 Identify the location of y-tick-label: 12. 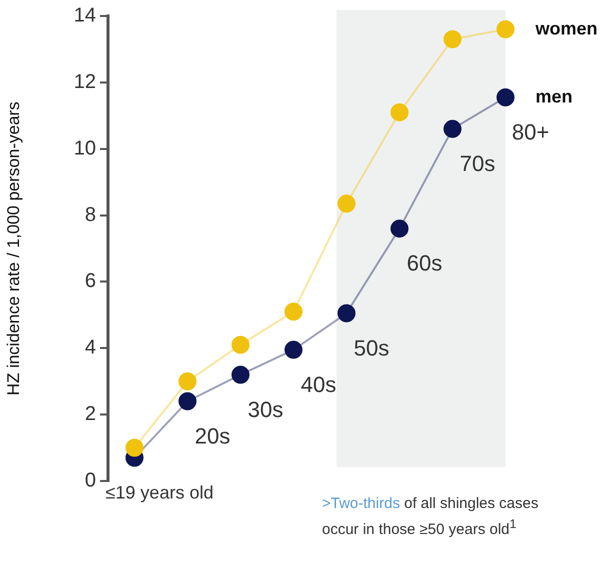
(85, 81).